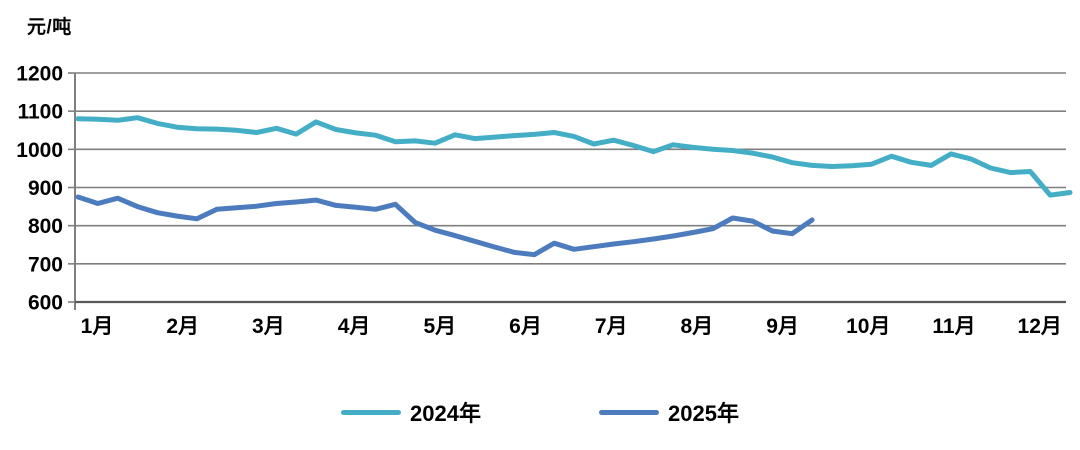 Image resolution: width=1080 pixels, height=450 pixels. Describe the element at coordinates (45, 188) in the screenshot. I see `y-axis-tick-label: 900` at that location.